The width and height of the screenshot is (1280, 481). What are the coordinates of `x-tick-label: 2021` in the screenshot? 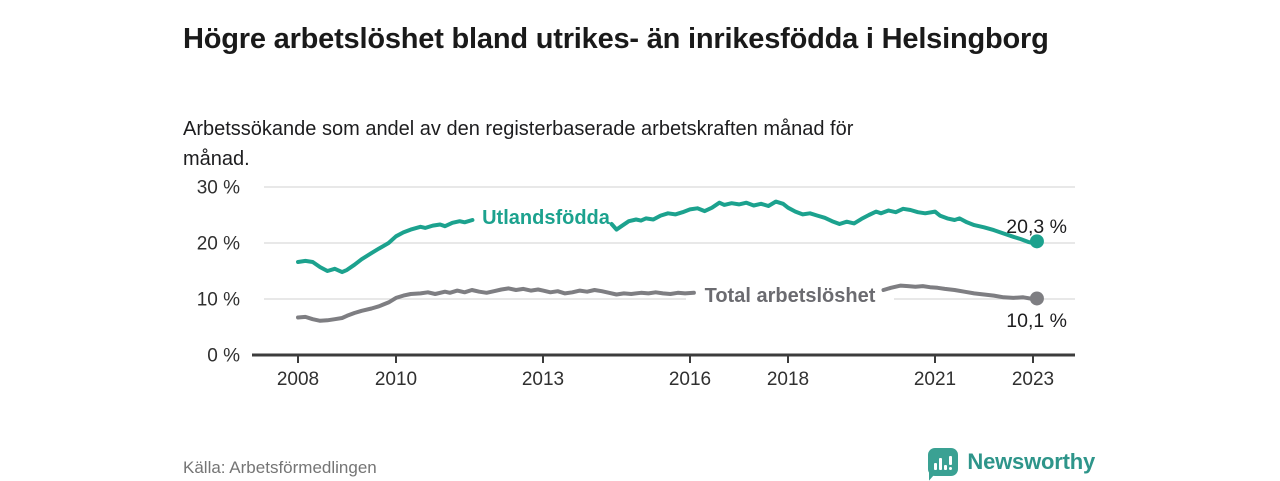 It's located at (935, 379).